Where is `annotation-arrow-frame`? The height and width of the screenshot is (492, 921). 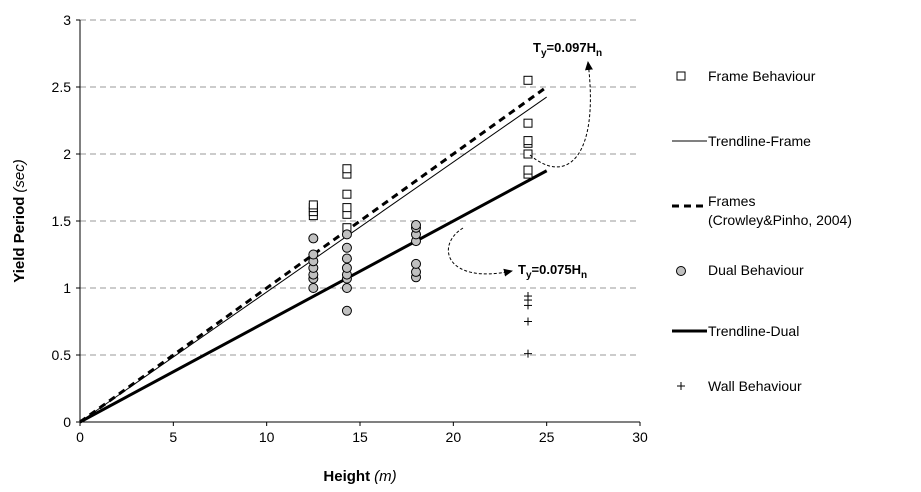
annotation-arrow-frame is located at coordinates (561, 114).